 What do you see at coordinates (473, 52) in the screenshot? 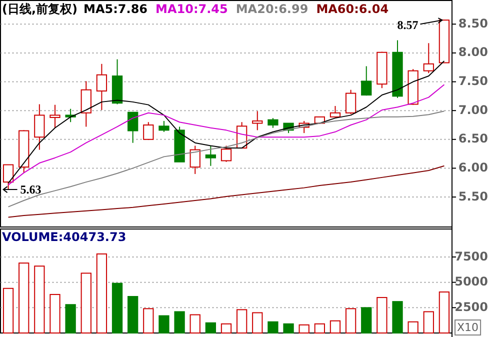
I see `y-tick-label: 8.00` at bounding box center [473, 52].